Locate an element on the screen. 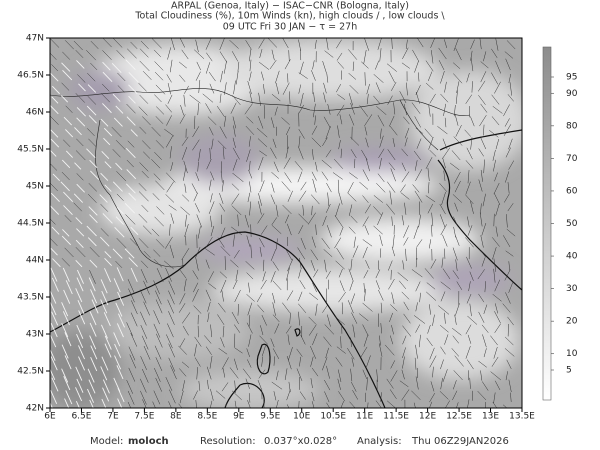 Image resolution: width=600 pixels, height=450 pixels. lon-label: 9.5E is located at coordinates (270, 417).